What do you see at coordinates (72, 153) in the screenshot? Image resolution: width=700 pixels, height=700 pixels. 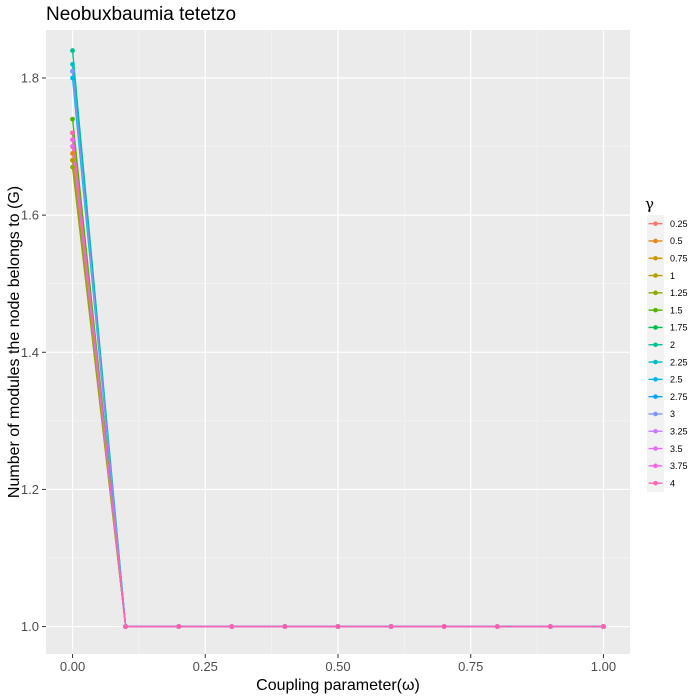 I see `data-point-0.5` at bounding box center [72, 153].